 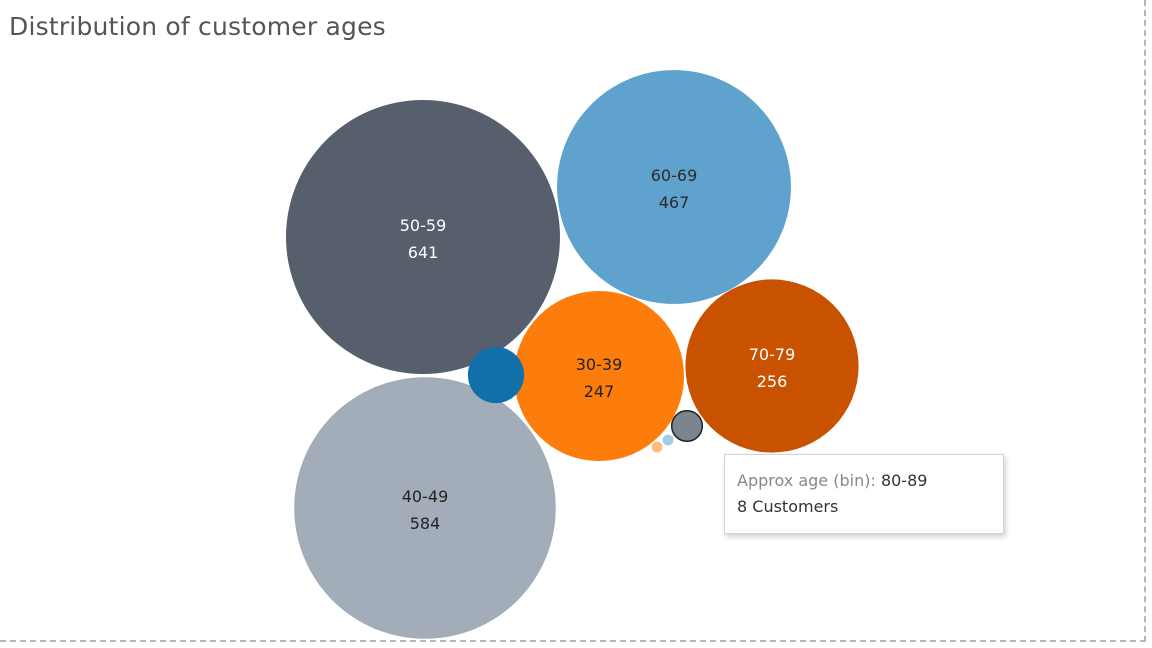 What do you see at coordinates (674, 175) in the screenshot?
I see `bubble-label-60-69: 60-69` at bounding box center [674, 175].